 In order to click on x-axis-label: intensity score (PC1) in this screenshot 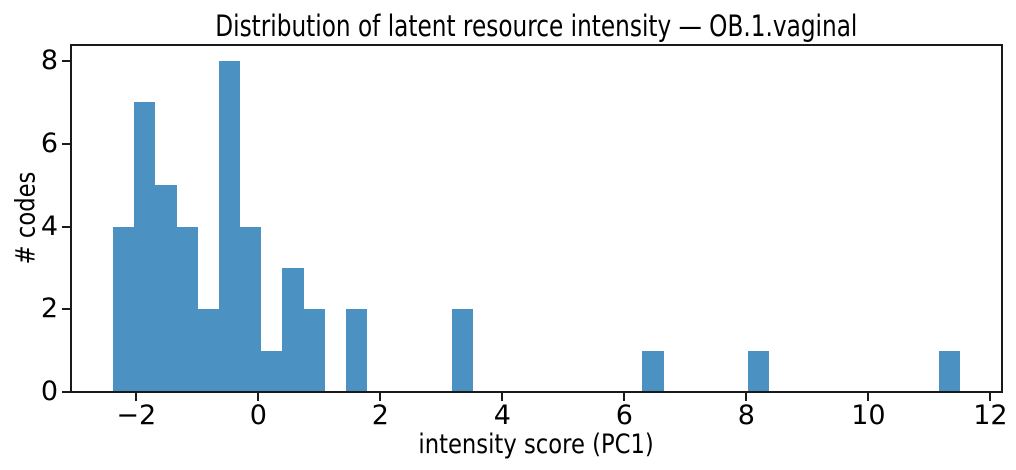, I will do `click(536, 444)`.